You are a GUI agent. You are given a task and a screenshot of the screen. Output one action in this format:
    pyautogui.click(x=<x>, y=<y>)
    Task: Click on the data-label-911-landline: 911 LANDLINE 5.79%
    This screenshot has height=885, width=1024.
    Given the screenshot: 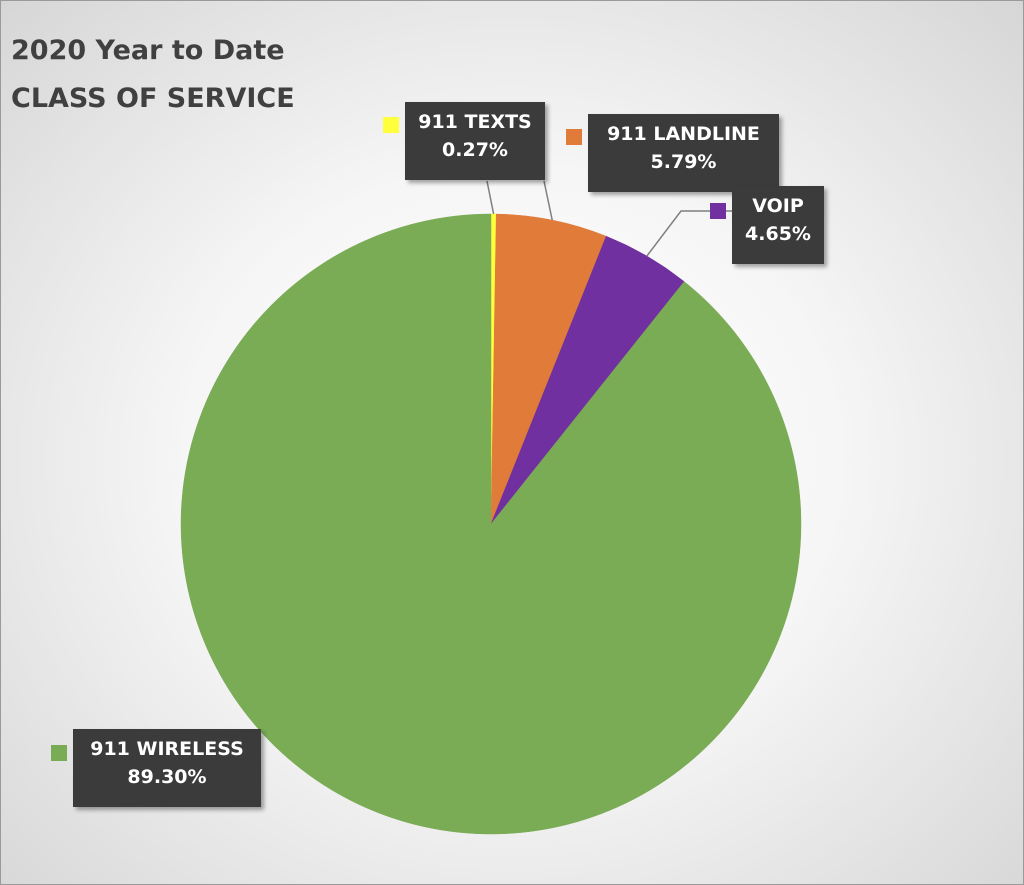 What is the action you would take?
    pyautogui.click(x=672, y=153)
    